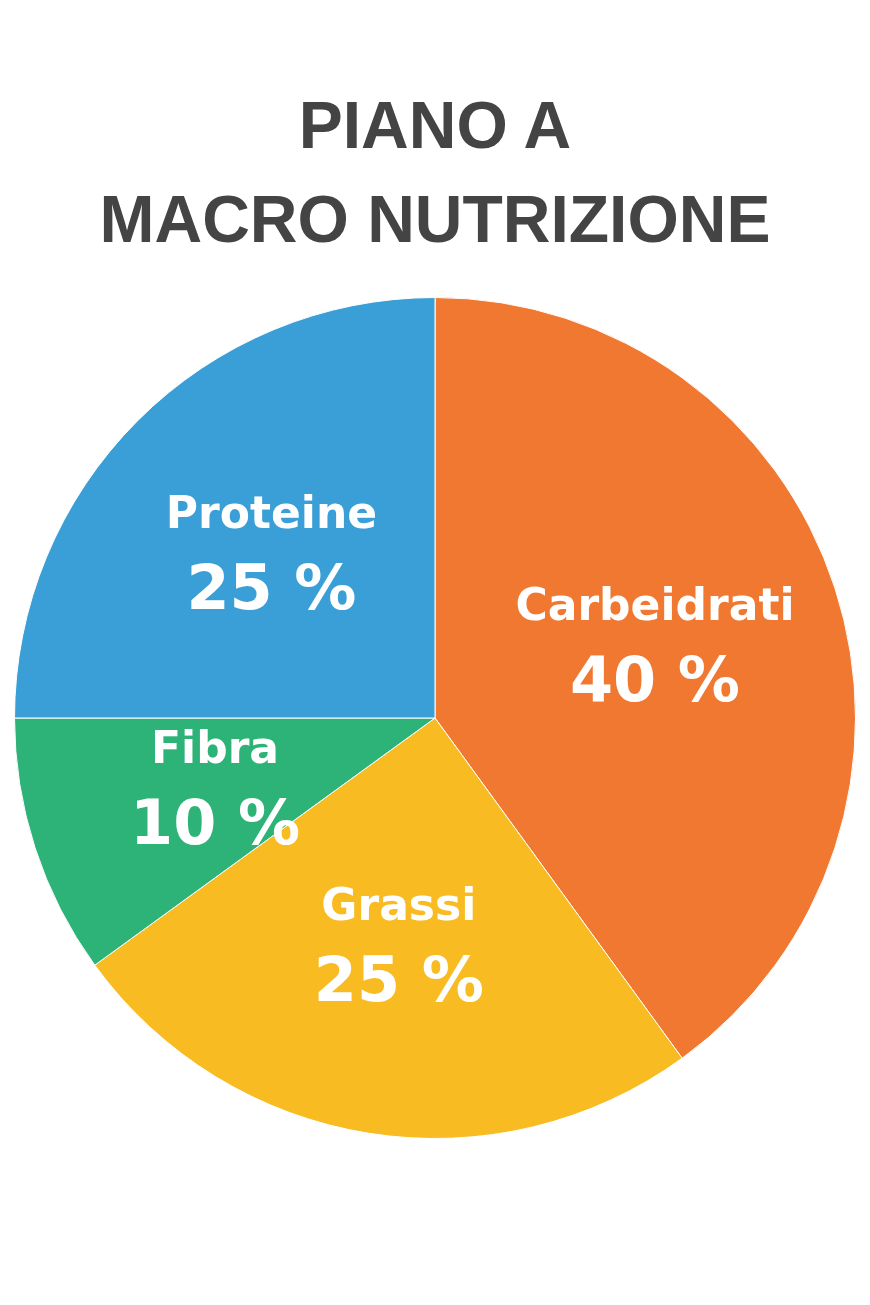  What do you see at coordinates (399, 904) in the screenshot?
I see `slice-label: Grassi` at bounding box center [399, 904].